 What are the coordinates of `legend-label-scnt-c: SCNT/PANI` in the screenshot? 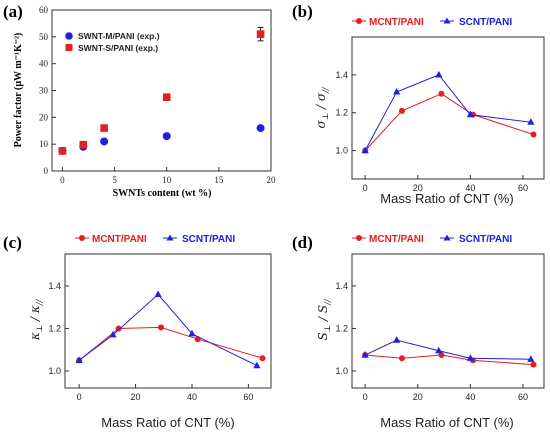 It's located at (208, 239).